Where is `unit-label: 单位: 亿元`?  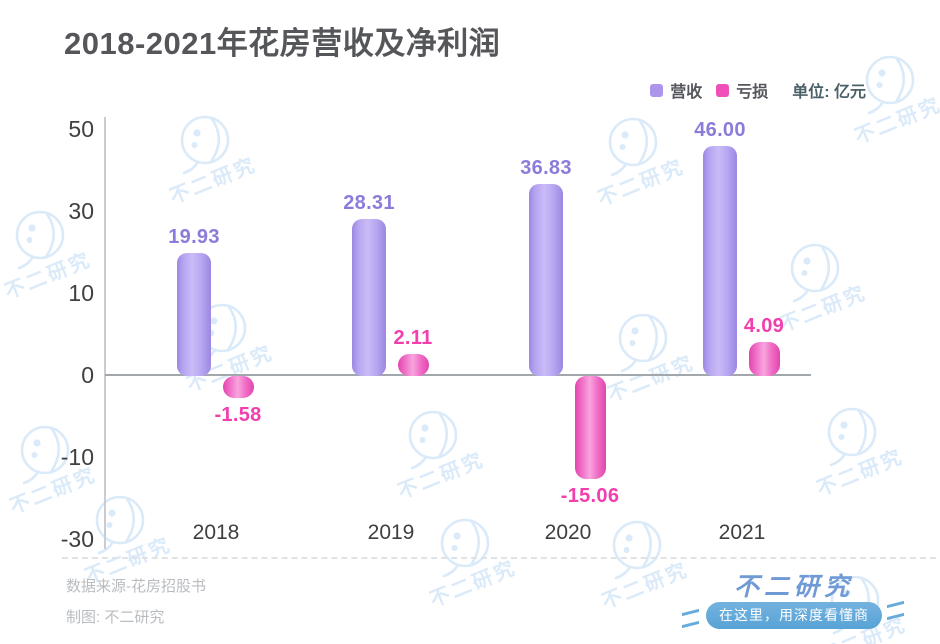 unit-label: 单位: 亿元 is located at coordinates (829, 92).